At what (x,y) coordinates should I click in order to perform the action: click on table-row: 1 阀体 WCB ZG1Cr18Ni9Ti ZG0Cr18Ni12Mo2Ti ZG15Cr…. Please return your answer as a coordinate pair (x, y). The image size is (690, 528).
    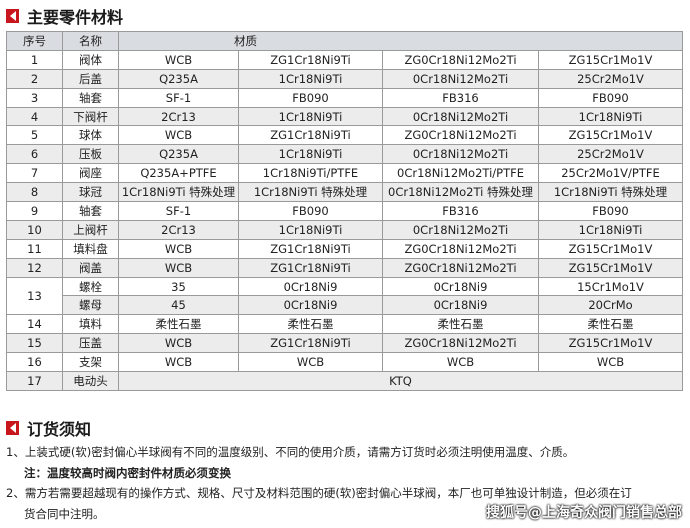
    Looking at the image, I should click on (344, 59).